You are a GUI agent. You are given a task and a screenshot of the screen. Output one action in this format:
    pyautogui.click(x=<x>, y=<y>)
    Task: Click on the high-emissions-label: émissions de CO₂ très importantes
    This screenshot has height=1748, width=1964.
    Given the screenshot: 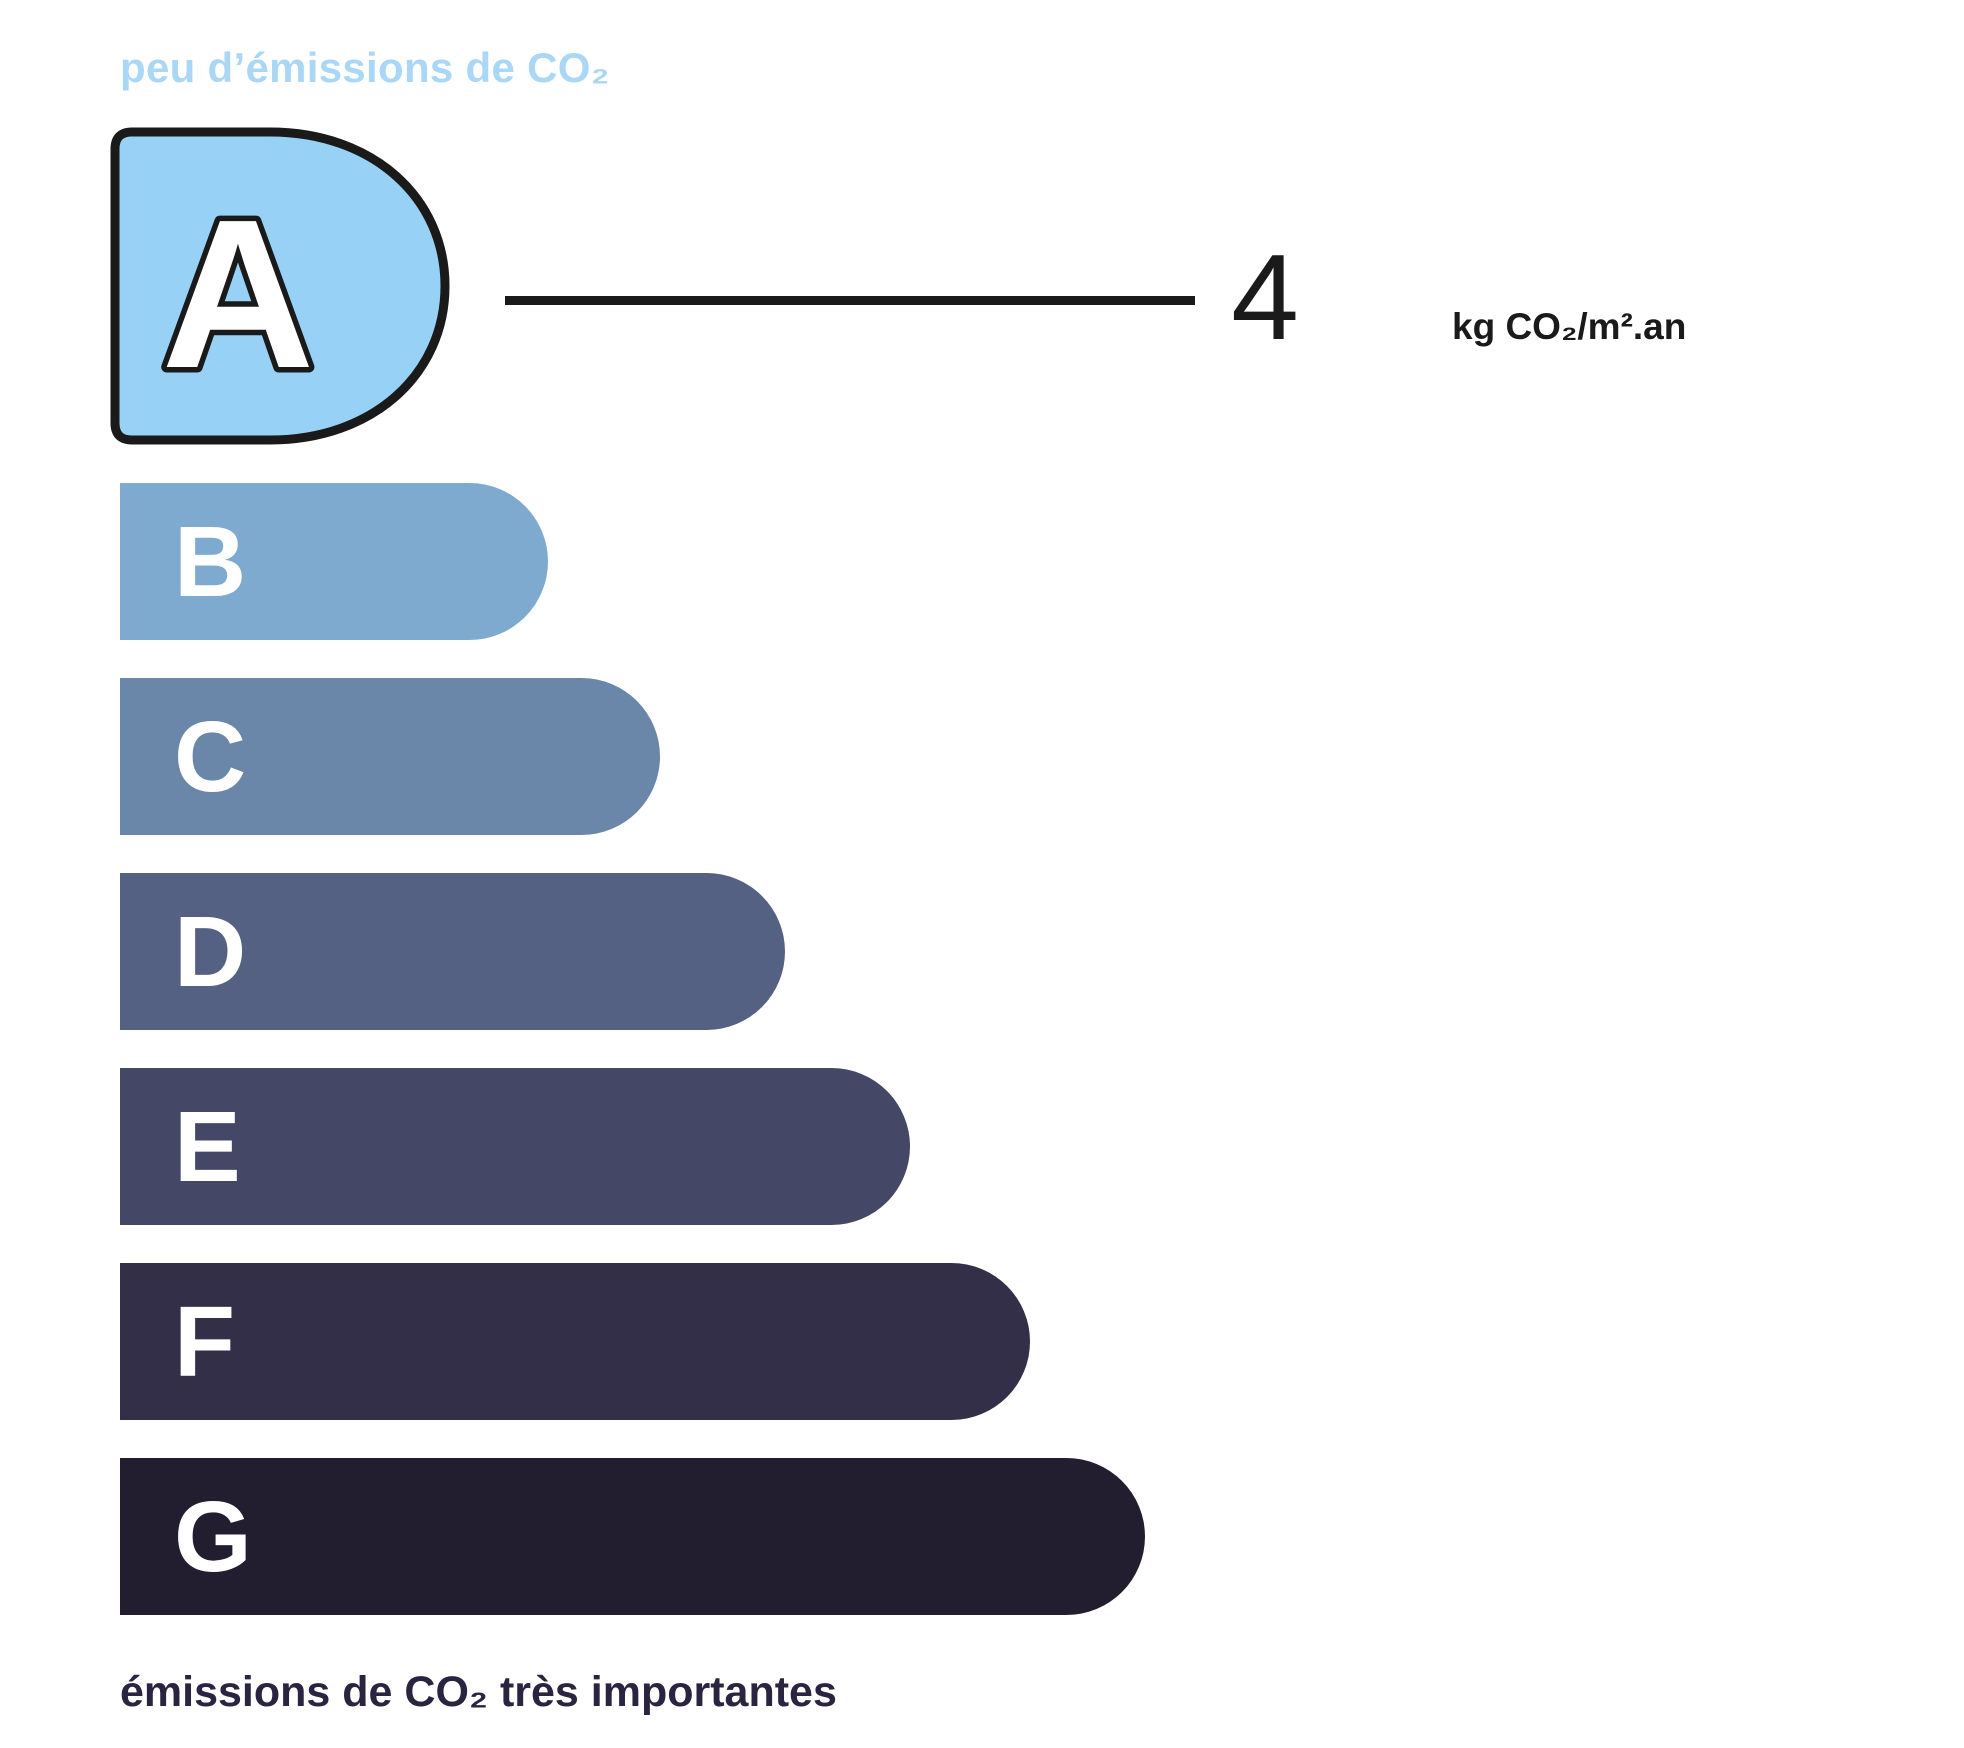 What is the action you would take?
    pyautogui.click(x=478, y=1692)
    